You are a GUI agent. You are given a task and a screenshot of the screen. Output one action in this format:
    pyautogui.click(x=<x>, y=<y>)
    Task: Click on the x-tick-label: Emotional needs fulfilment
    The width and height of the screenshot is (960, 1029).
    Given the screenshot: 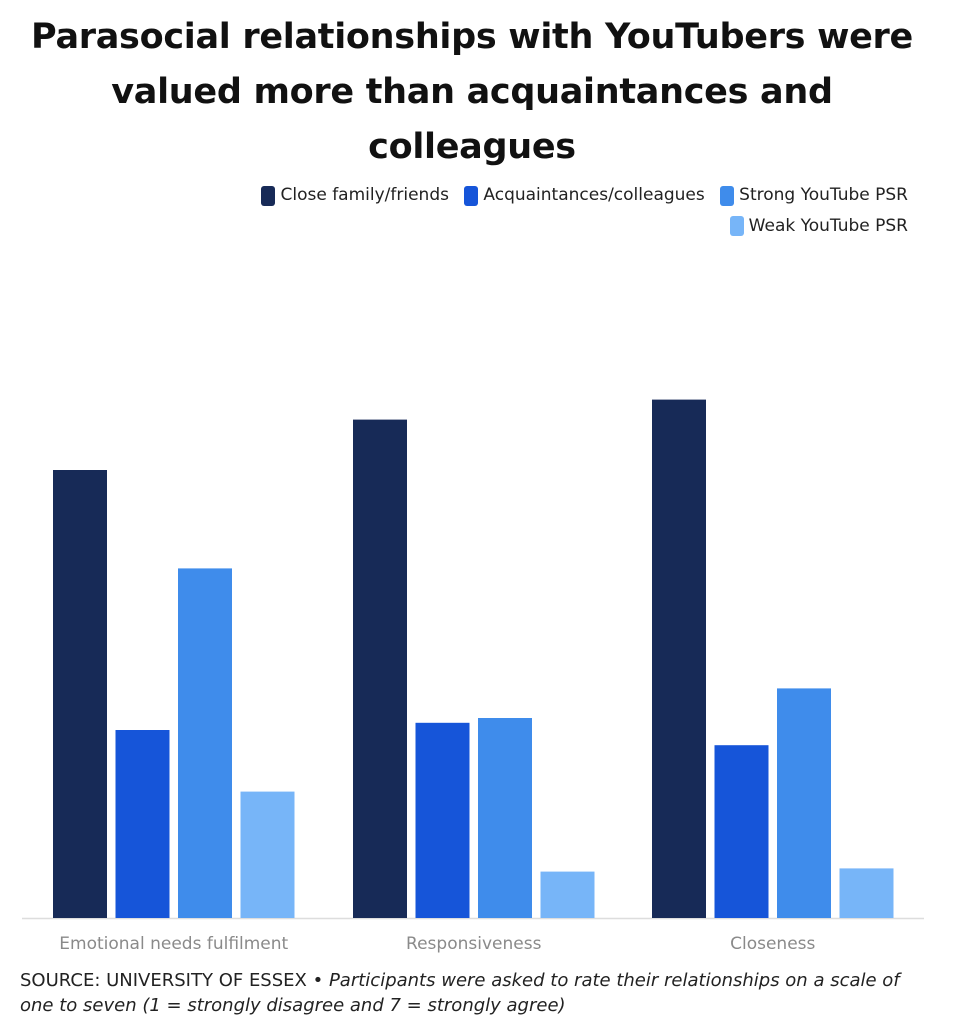 What is the action you would take?
    pyautogui.click(x=173, y=944)
    